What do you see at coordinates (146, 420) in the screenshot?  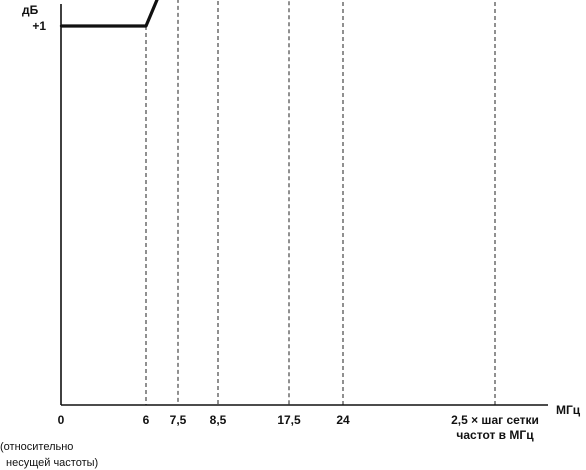 I see `x-tick-label: 6` at bounding box center [146, 420].